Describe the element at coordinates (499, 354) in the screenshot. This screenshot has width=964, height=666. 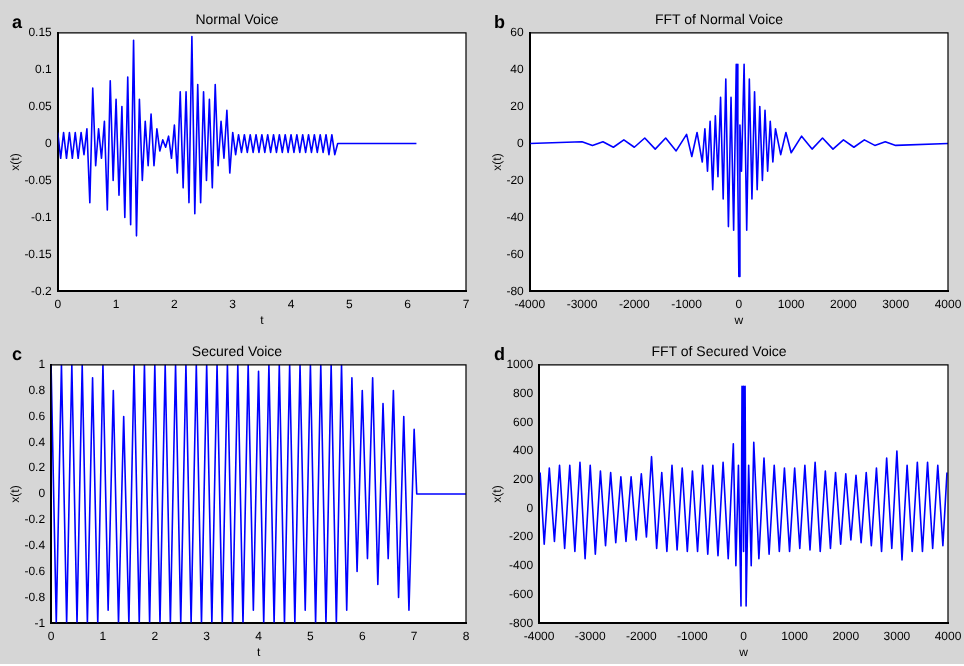
I see `text: d` at that location.